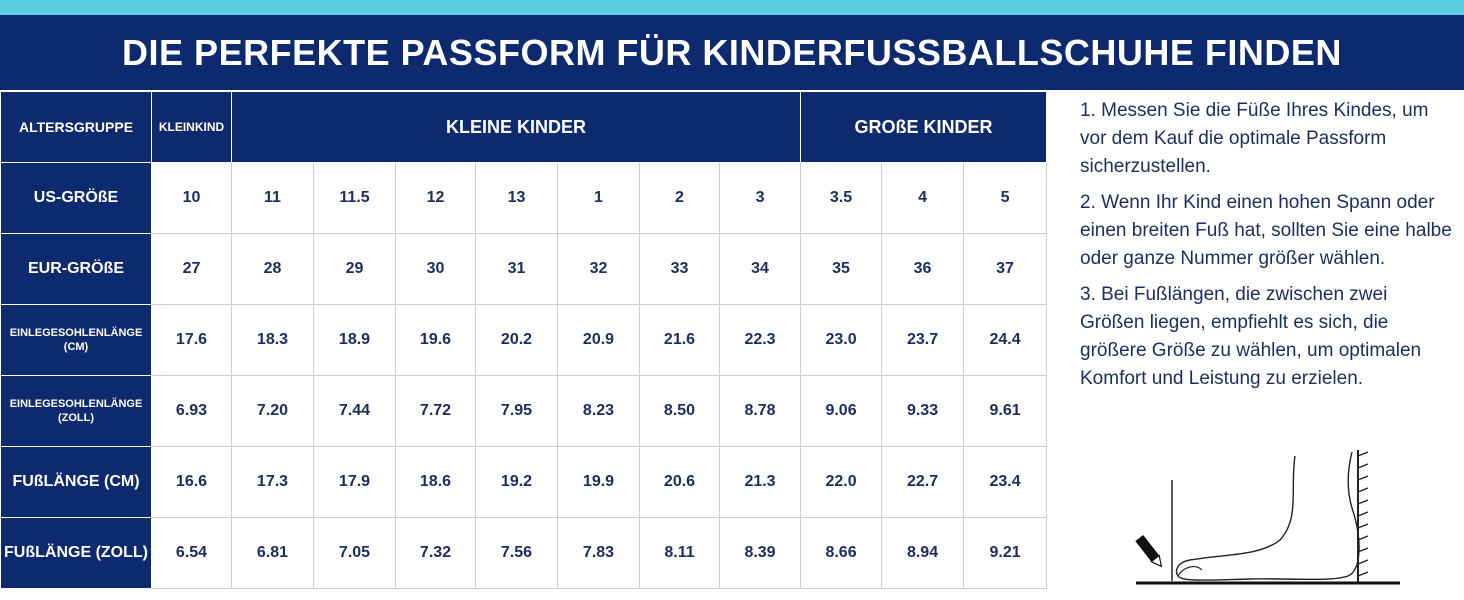 Image resolution: width=1464 pixels, height=600 pixels. I want to click on table-cell: 21.6, so click(679, 340).